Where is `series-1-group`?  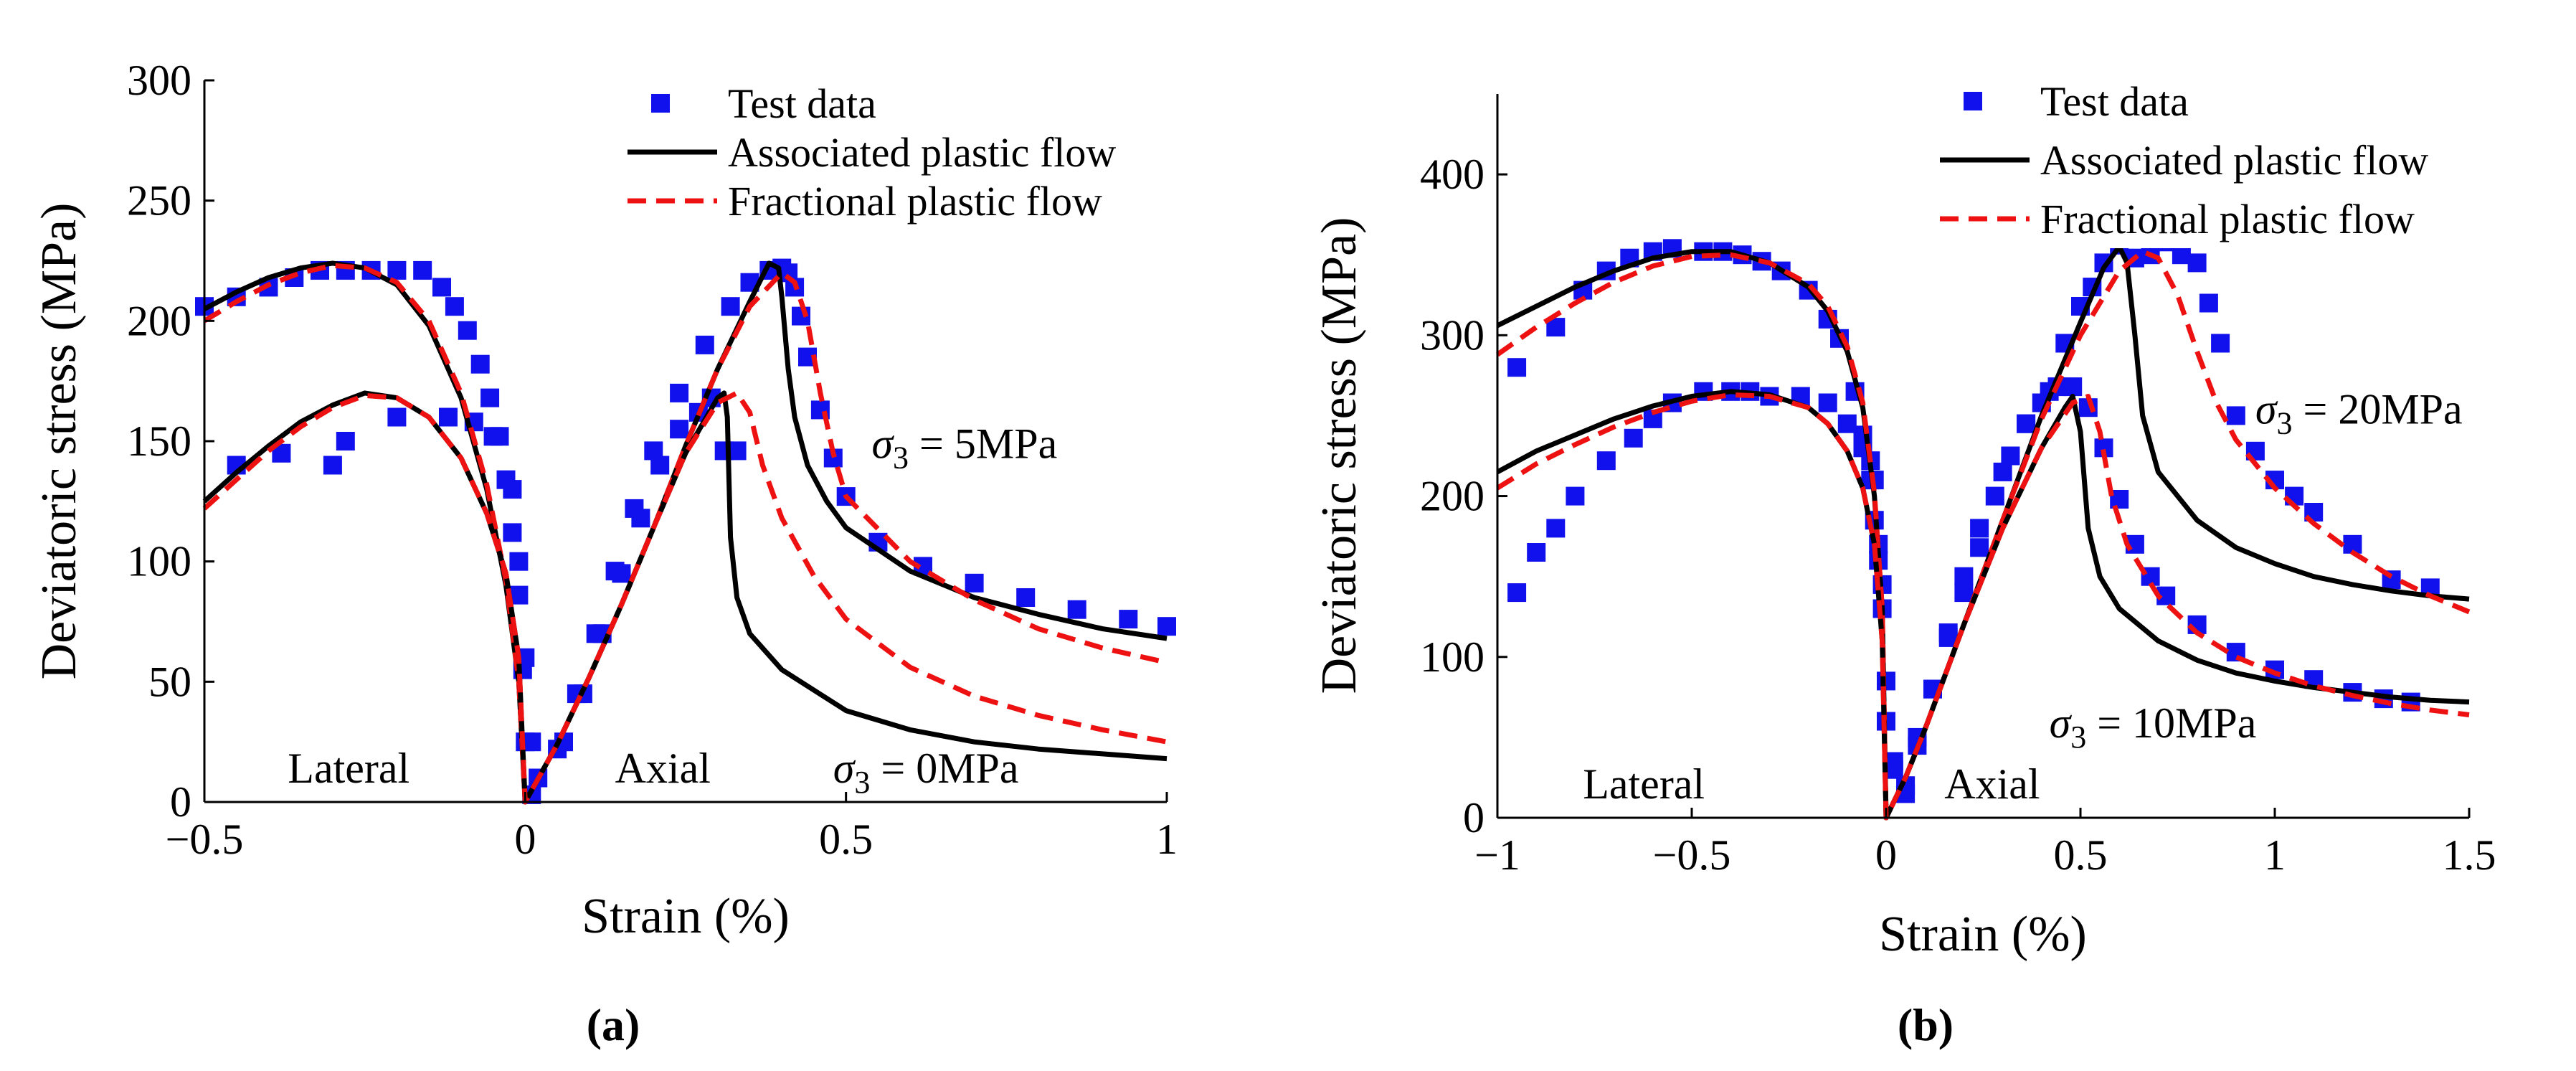 series-1-group is located at coordinates (487, 588).